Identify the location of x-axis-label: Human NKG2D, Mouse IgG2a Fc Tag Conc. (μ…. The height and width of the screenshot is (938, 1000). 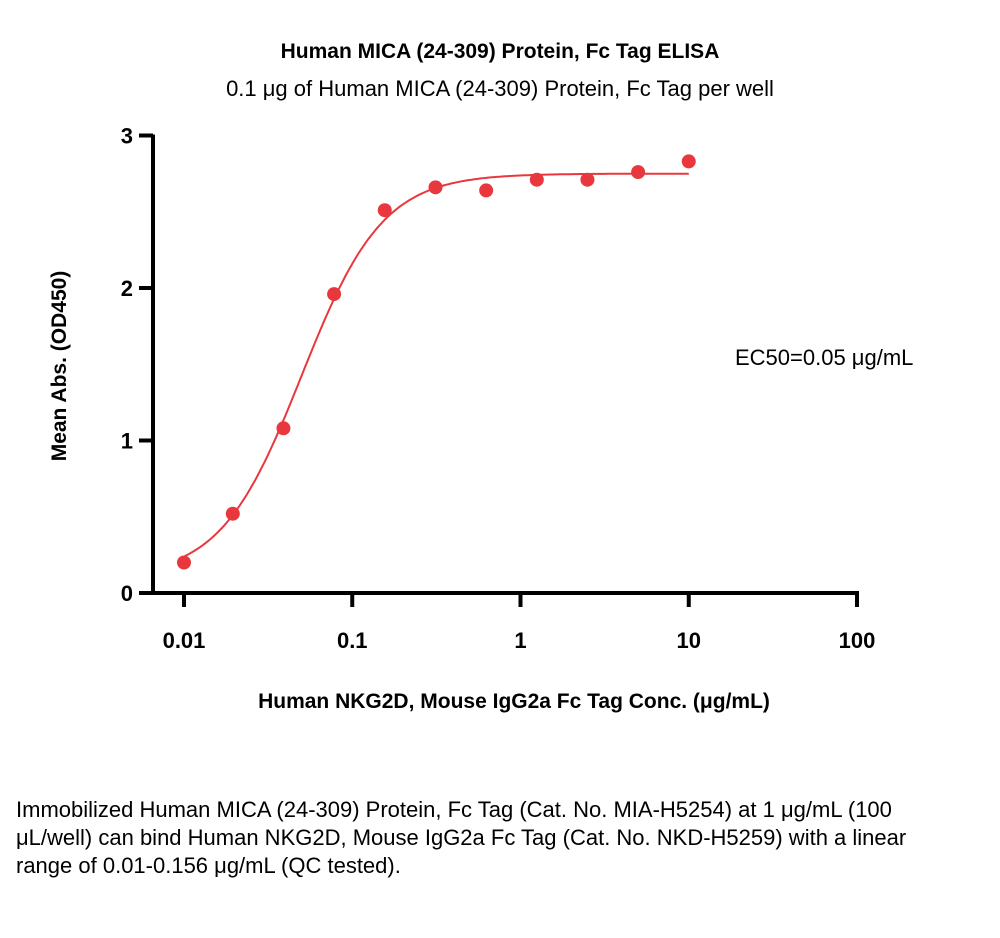
(514, 701).